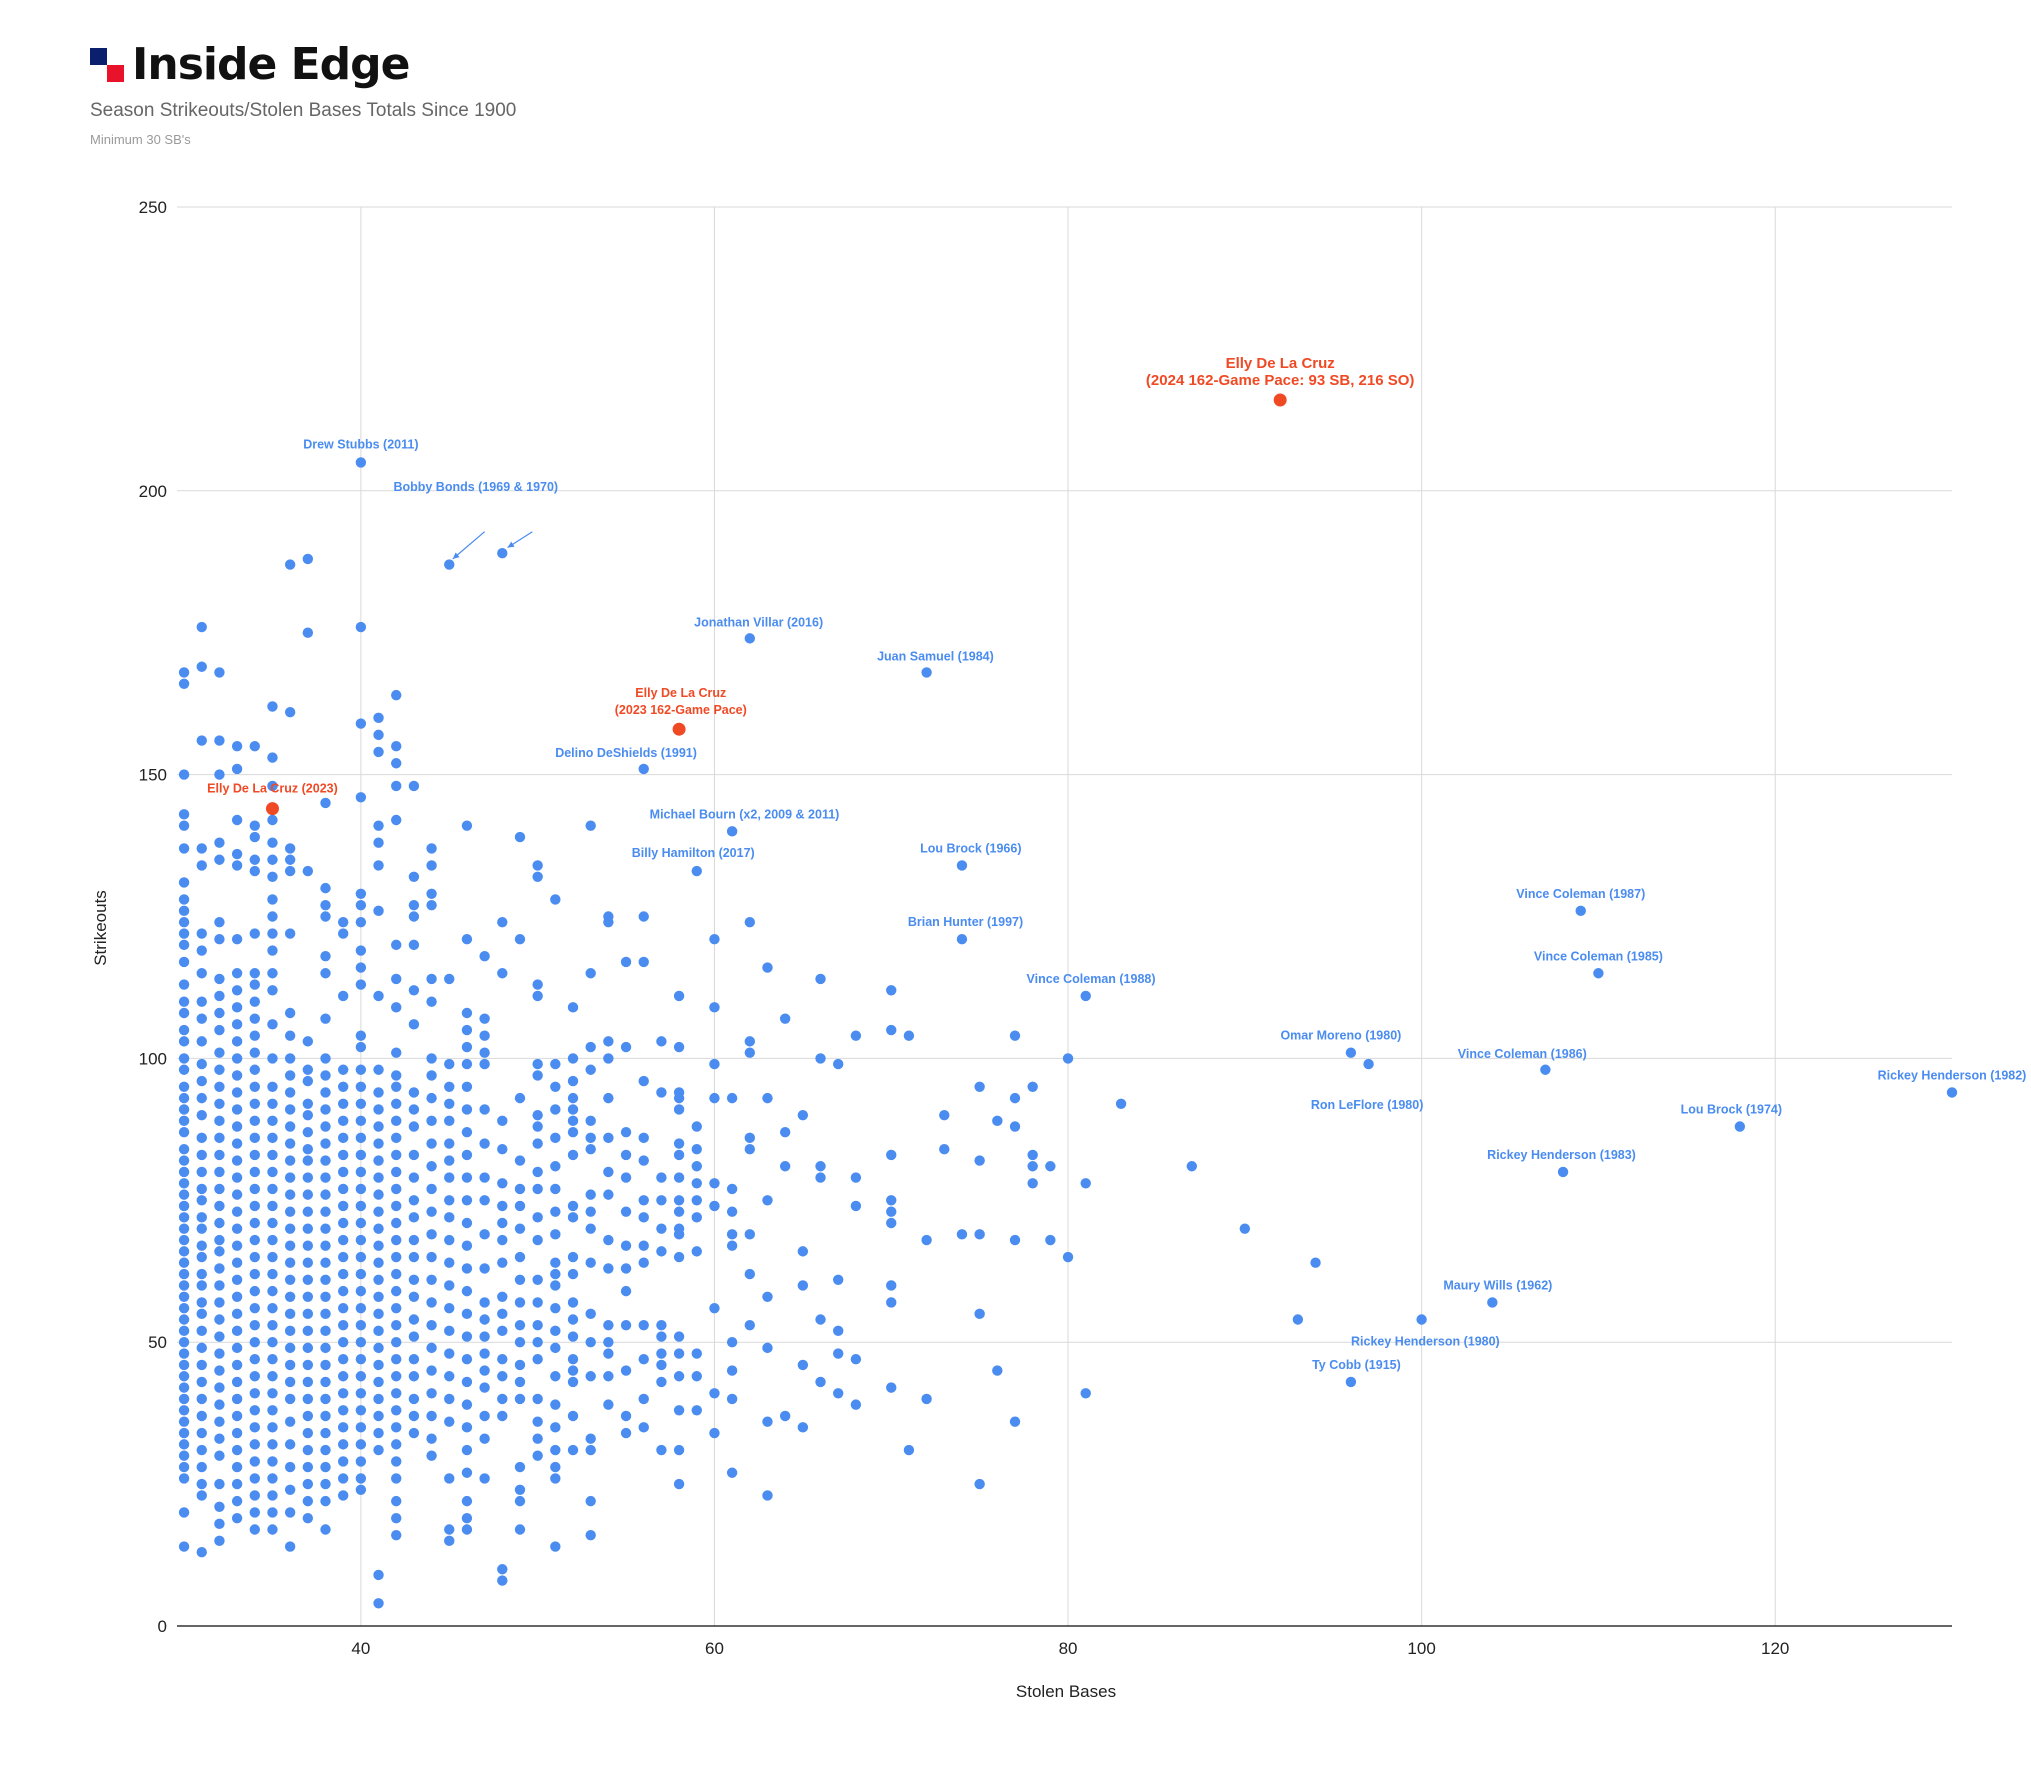  Describe the element at coordinates (1280, 363) in the screenshot. I see `annotation-label: Elly De La Cruz` at that location.